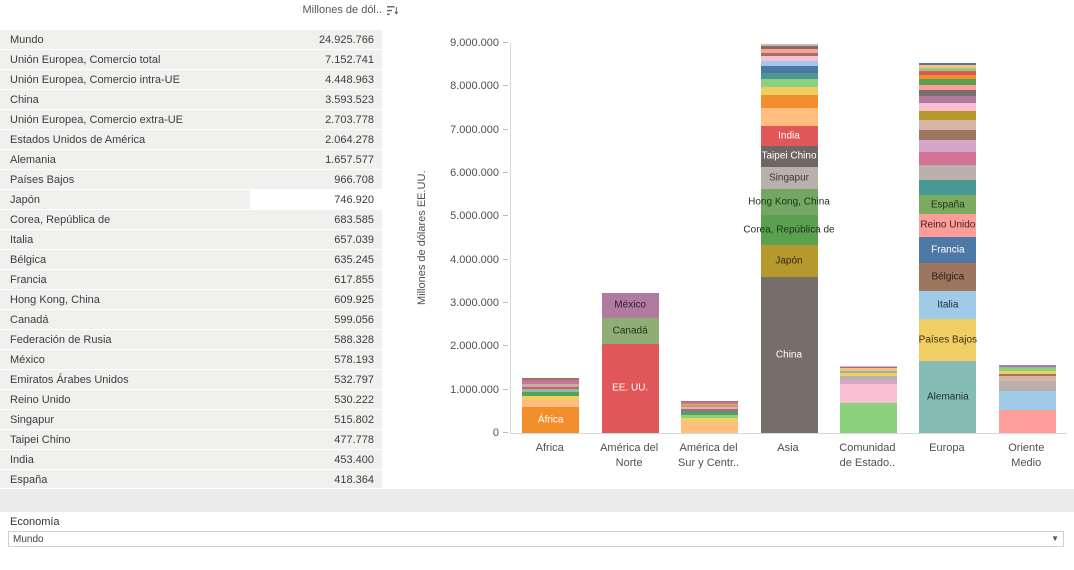  I want to click on bar-segment-japon: Japón, so click(789, 261).